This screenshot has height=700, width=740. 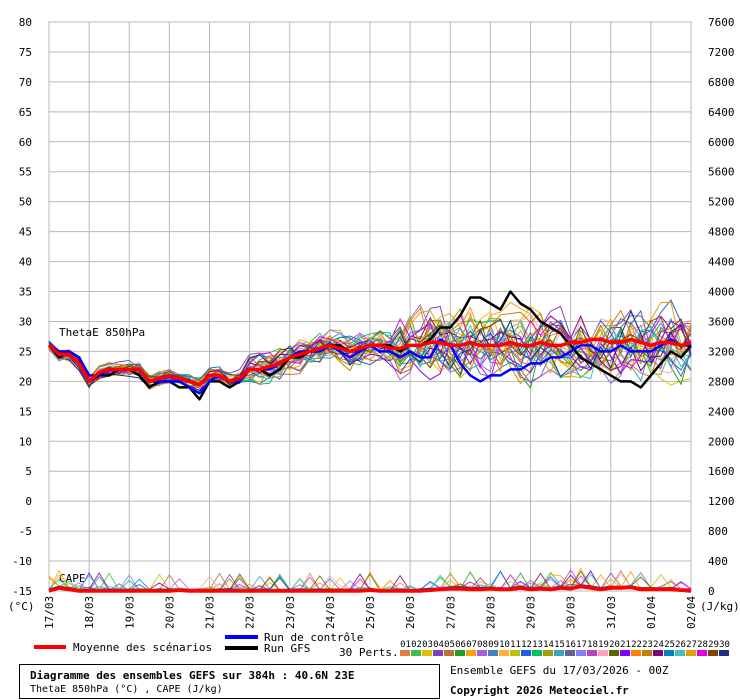 I want to click on right-tick-label: 5200, so click(x=721, y=202).